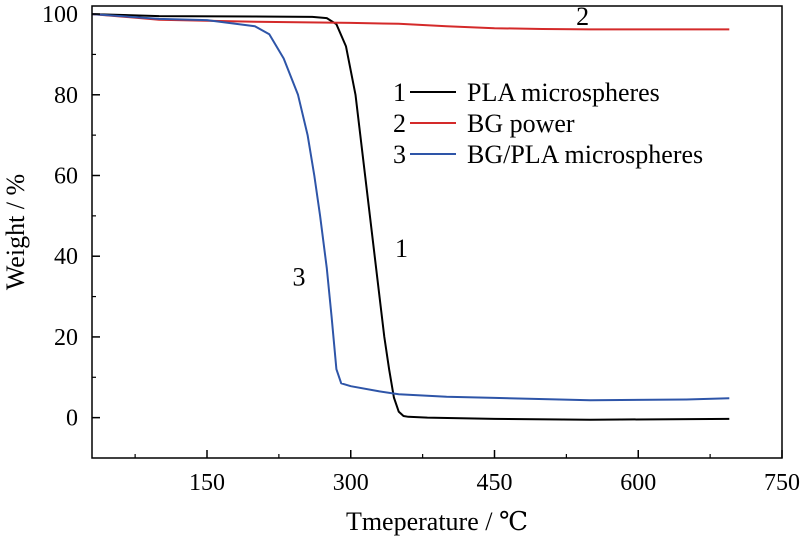  What do you see at coordinates (585, 154) in the screenshot?
I see `legend-label: BG/PLA microspheres` at bounding box center [585, 154].